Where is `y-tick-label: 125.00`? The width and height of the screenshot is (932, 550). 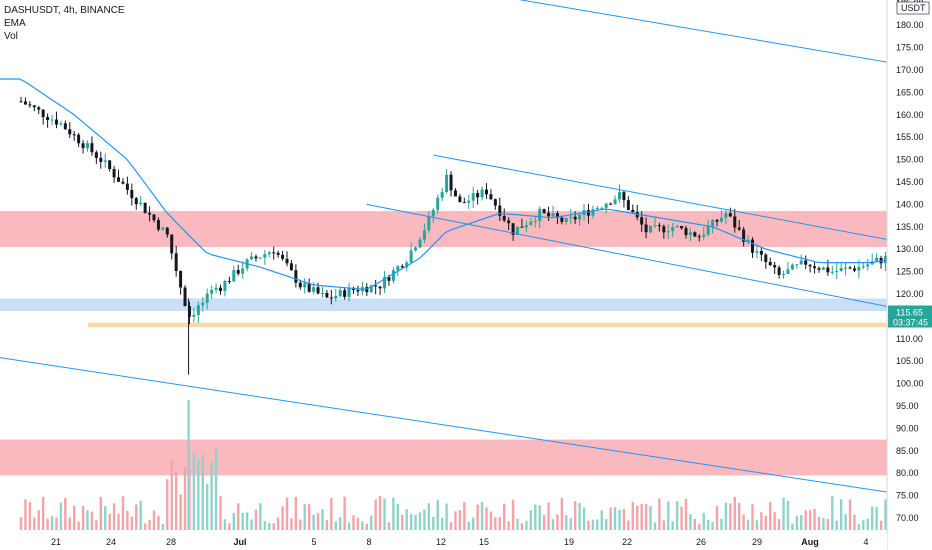 y-tick-label: 125.00 is located at coordinates (910, 272).